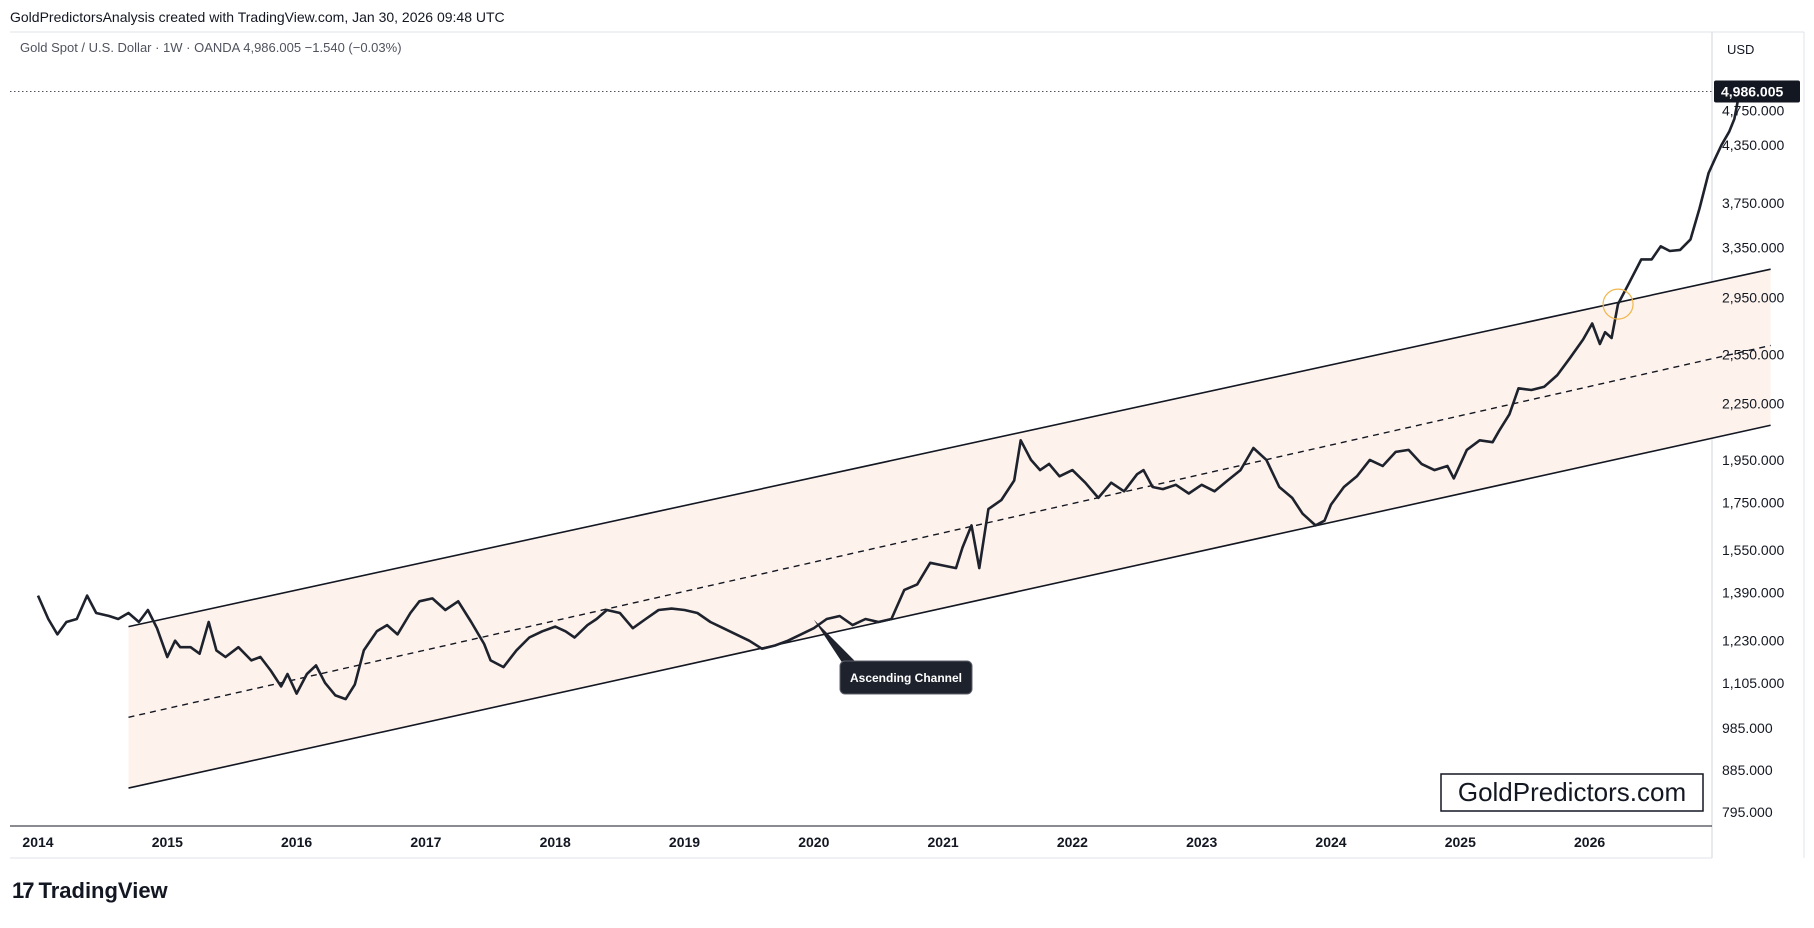 The image size is (1814, 928). Describe the element at coordinates (1752, 91) in the screenshot. I see `last-price-label: 4,986.005` at that location.